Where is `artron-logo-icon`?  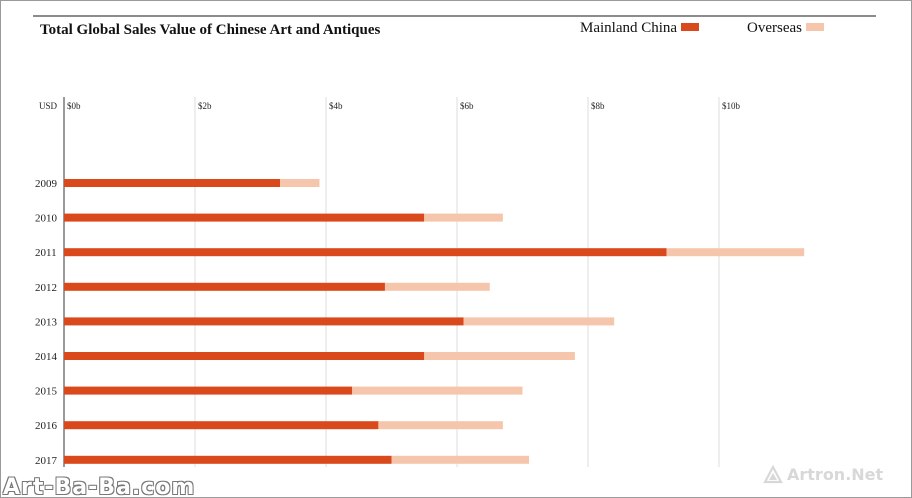 artron-logo-icon is located at coordinates (773, 474).